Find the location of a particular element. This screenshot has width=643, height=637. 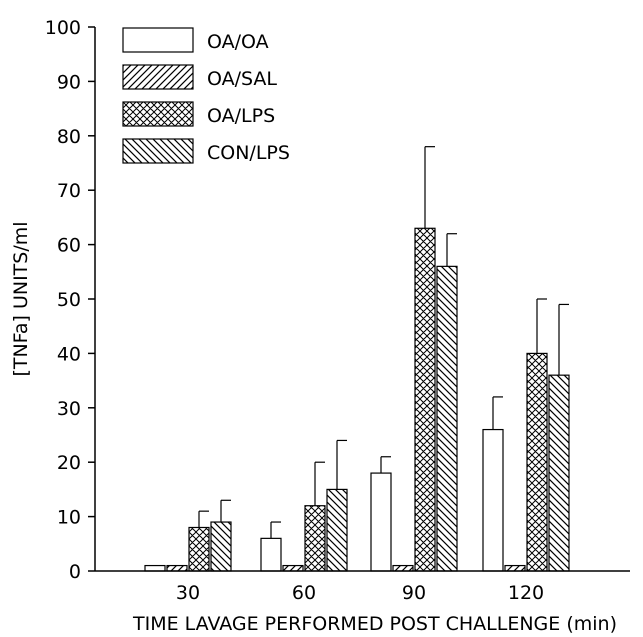

y-tick-label: 70 is located at coordinates (69, 191).